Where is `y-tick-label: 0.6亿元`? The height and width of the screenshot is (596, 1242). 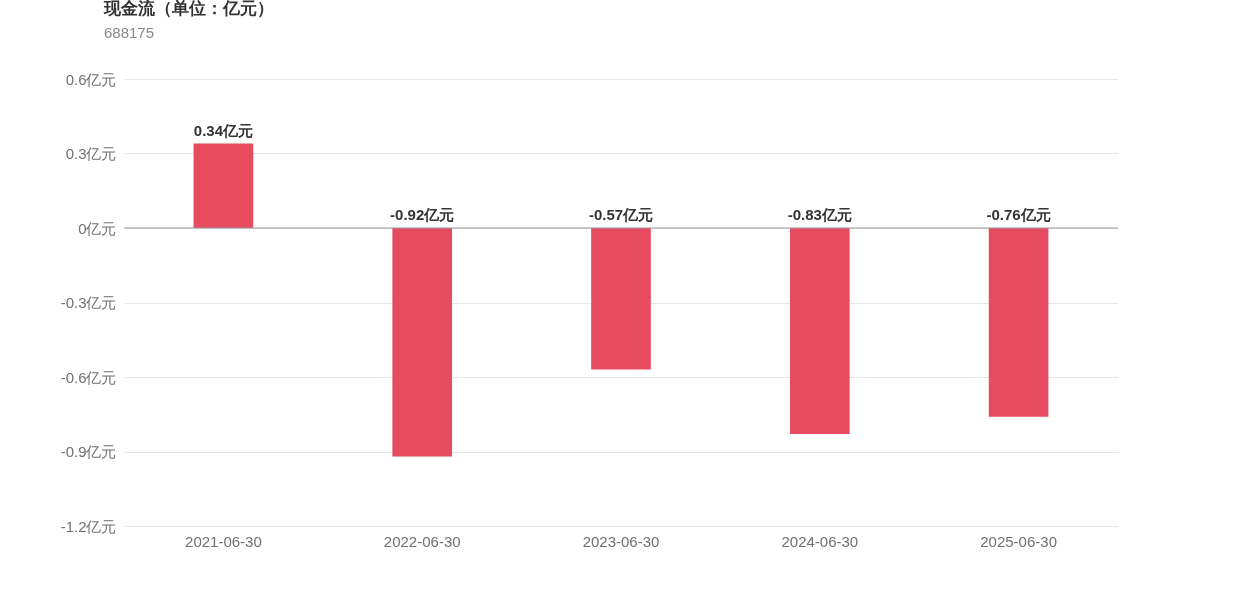
y-tick-label: 0.6亿元 is located at coordinates (91, 79).